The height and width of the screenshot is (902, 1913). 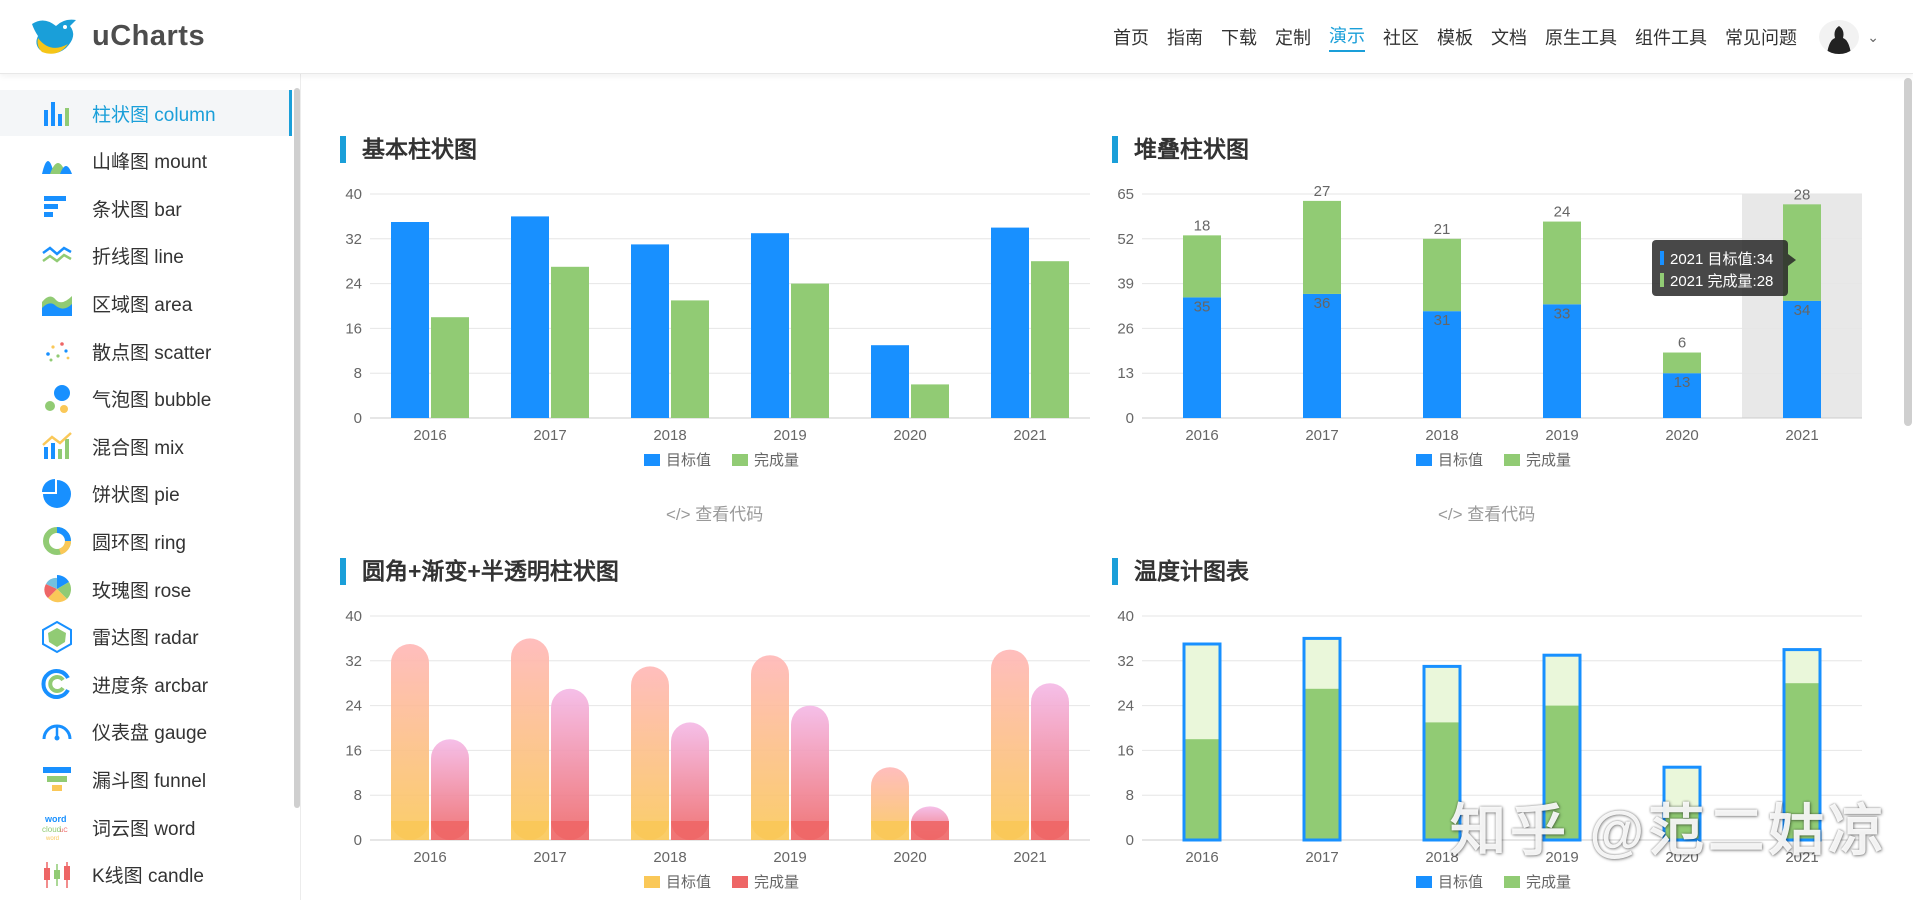 I want to click on legend-label: 完成量, so click(x=776, y=882).